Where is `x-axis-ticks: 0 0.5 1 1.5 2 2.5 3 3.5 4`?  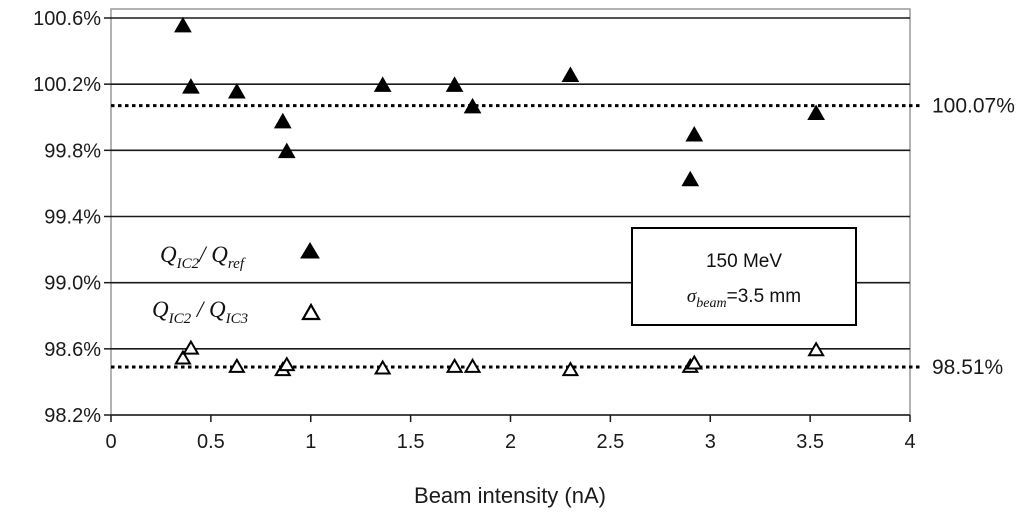 x-axis-ticks: 0 0.5 1 1.5 2 2.5 3 3.5 4 is located at coordinates (510, 434).